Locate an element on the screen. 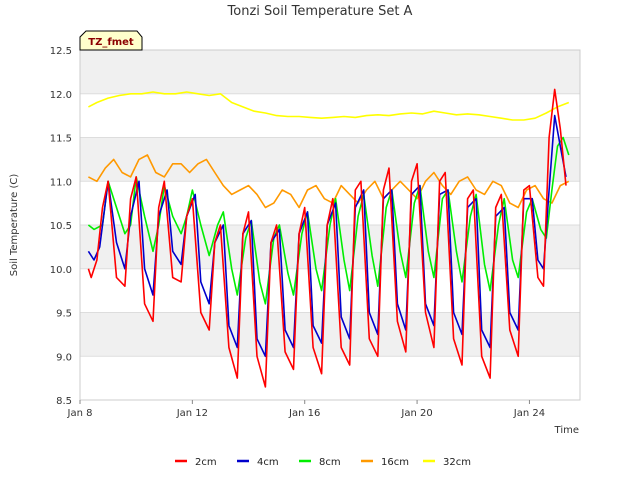 The height and width of the screenshot is (480, 640). y-tick-label: 10.0 is located at coordinates (61, 270).